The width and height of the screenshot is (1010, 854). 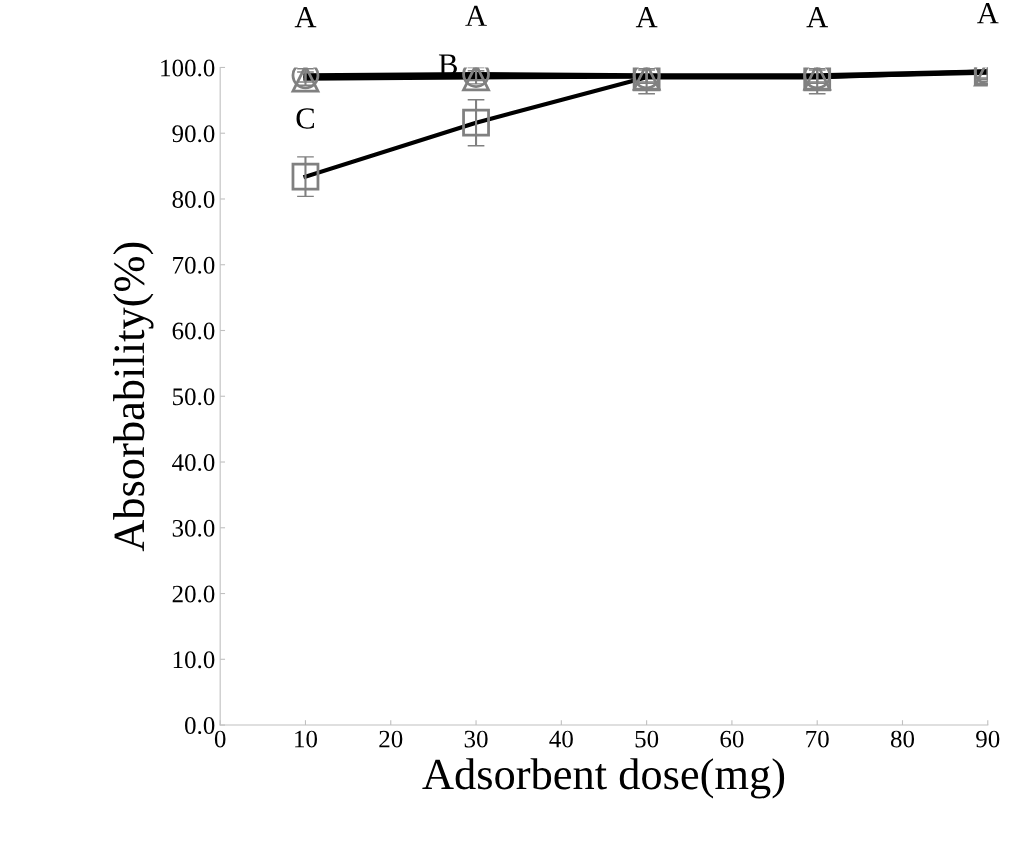 I want to click on x-tick-label: 60, so click(x=732, y=739).